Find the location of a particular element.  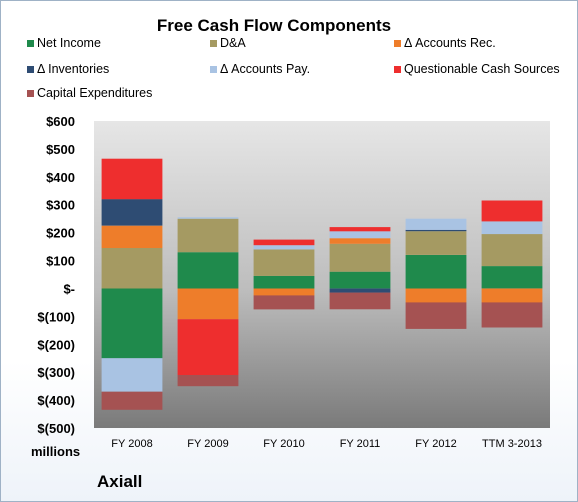

y-tick-label: $(400) is located at coordinates (56, 400).